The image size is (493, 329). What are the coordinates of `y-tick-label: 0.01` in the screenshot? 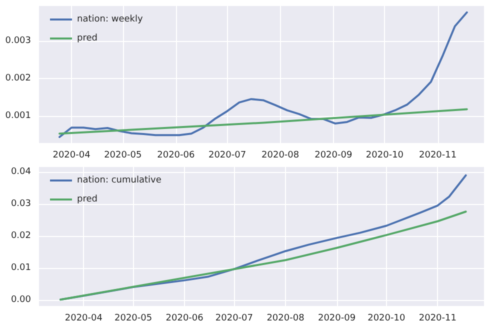 It's located at (20, 268).